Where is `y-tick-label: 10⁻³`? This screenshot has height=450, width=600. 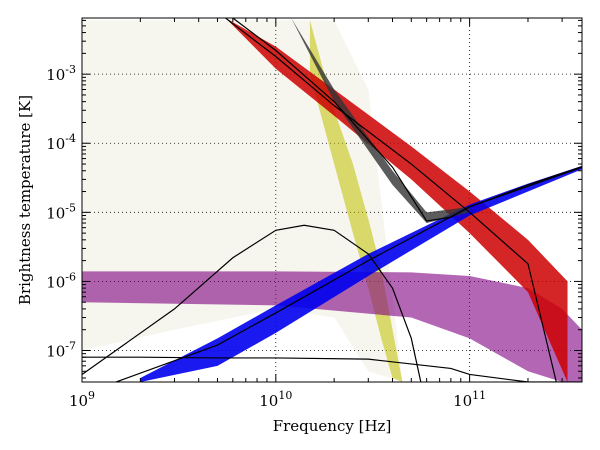 y-tick-label: 10⁻³ is located at coordinates (61, 73).